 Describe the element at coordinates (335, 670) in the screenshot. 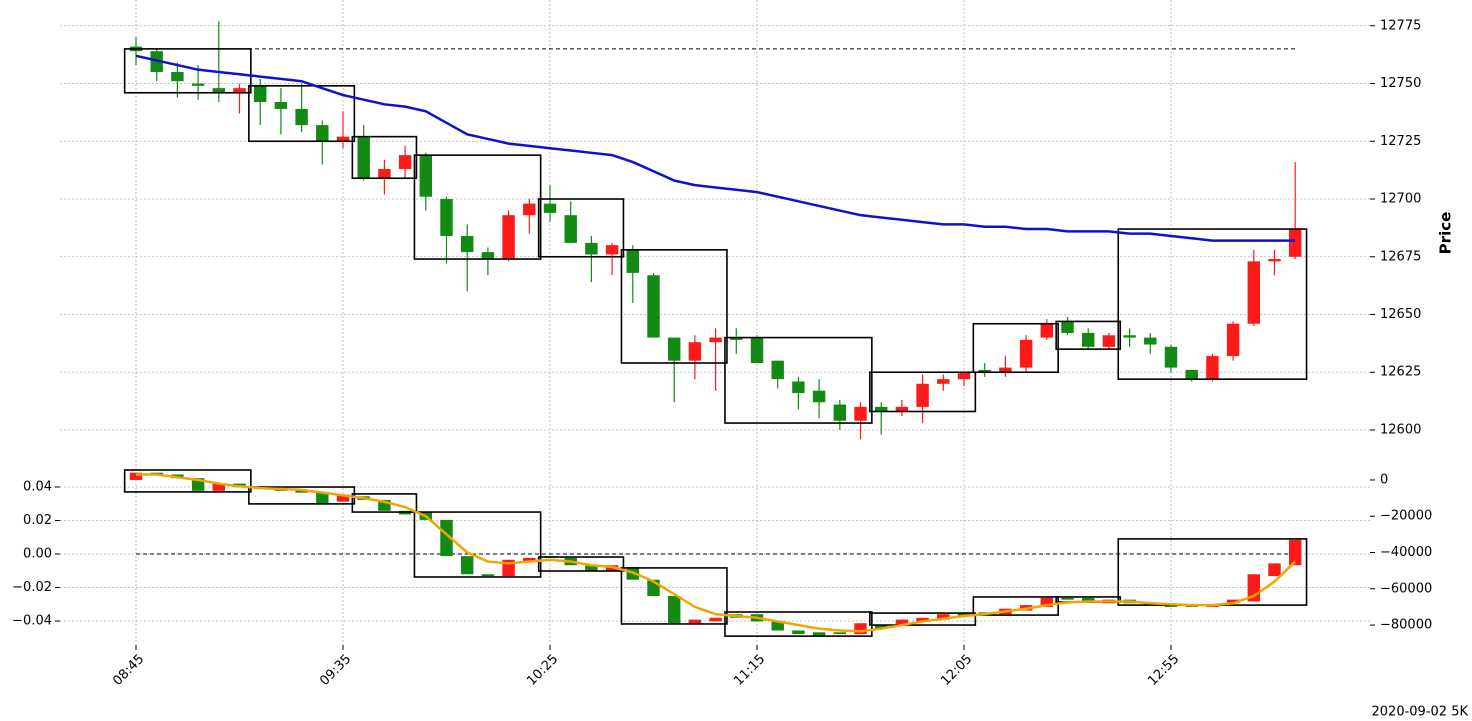

I see `x-tick-label: 09:35` at that location.